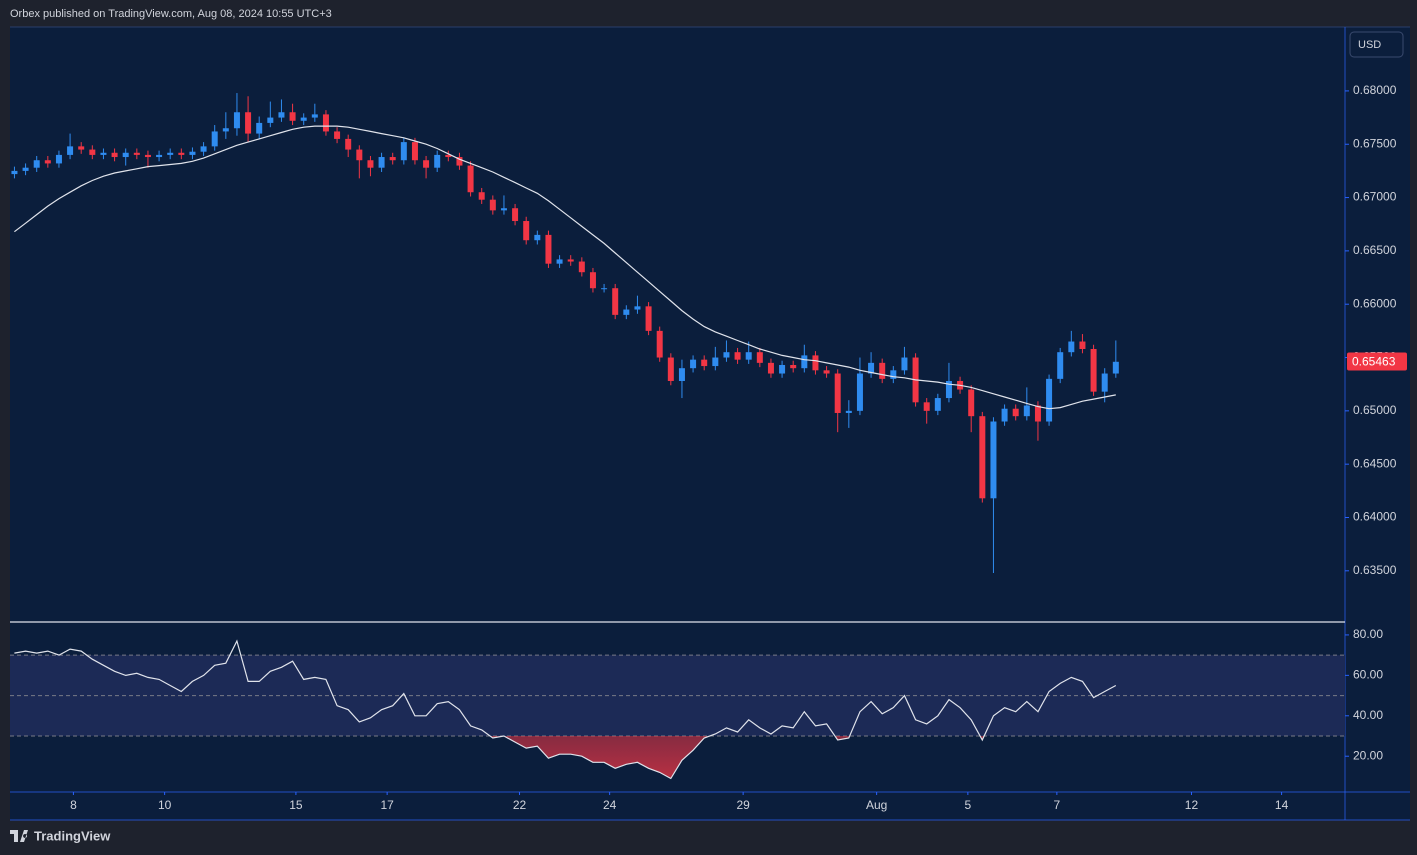 This screenshot has width=1417, height=855. Describe the element at coordinates (296, 805) in the screenshot. I see `x-tick-label: 15` at that location.